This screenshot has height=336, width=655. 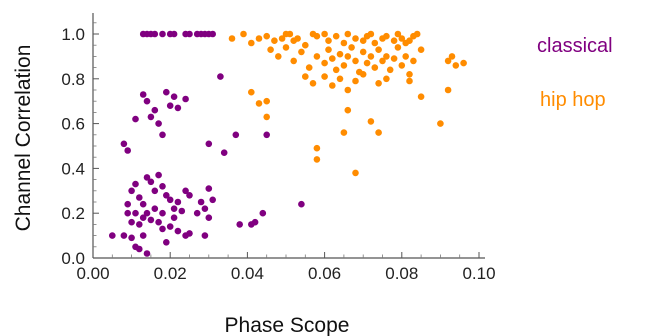 I want to click on y-axis-title: Channel Correlation, so click(x=23, y=138).